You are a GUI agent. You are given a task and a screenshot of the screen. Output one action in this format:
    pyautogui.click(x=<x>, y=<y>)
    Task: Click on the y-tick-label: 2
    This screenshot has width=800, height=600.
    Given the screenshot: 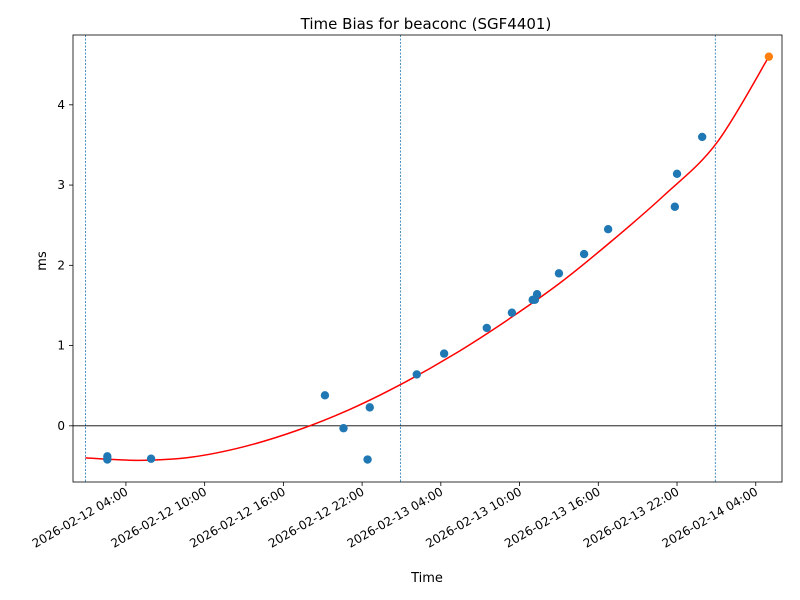 What is the action you would take?
    pyautogui.click(x=61, y=265)
    